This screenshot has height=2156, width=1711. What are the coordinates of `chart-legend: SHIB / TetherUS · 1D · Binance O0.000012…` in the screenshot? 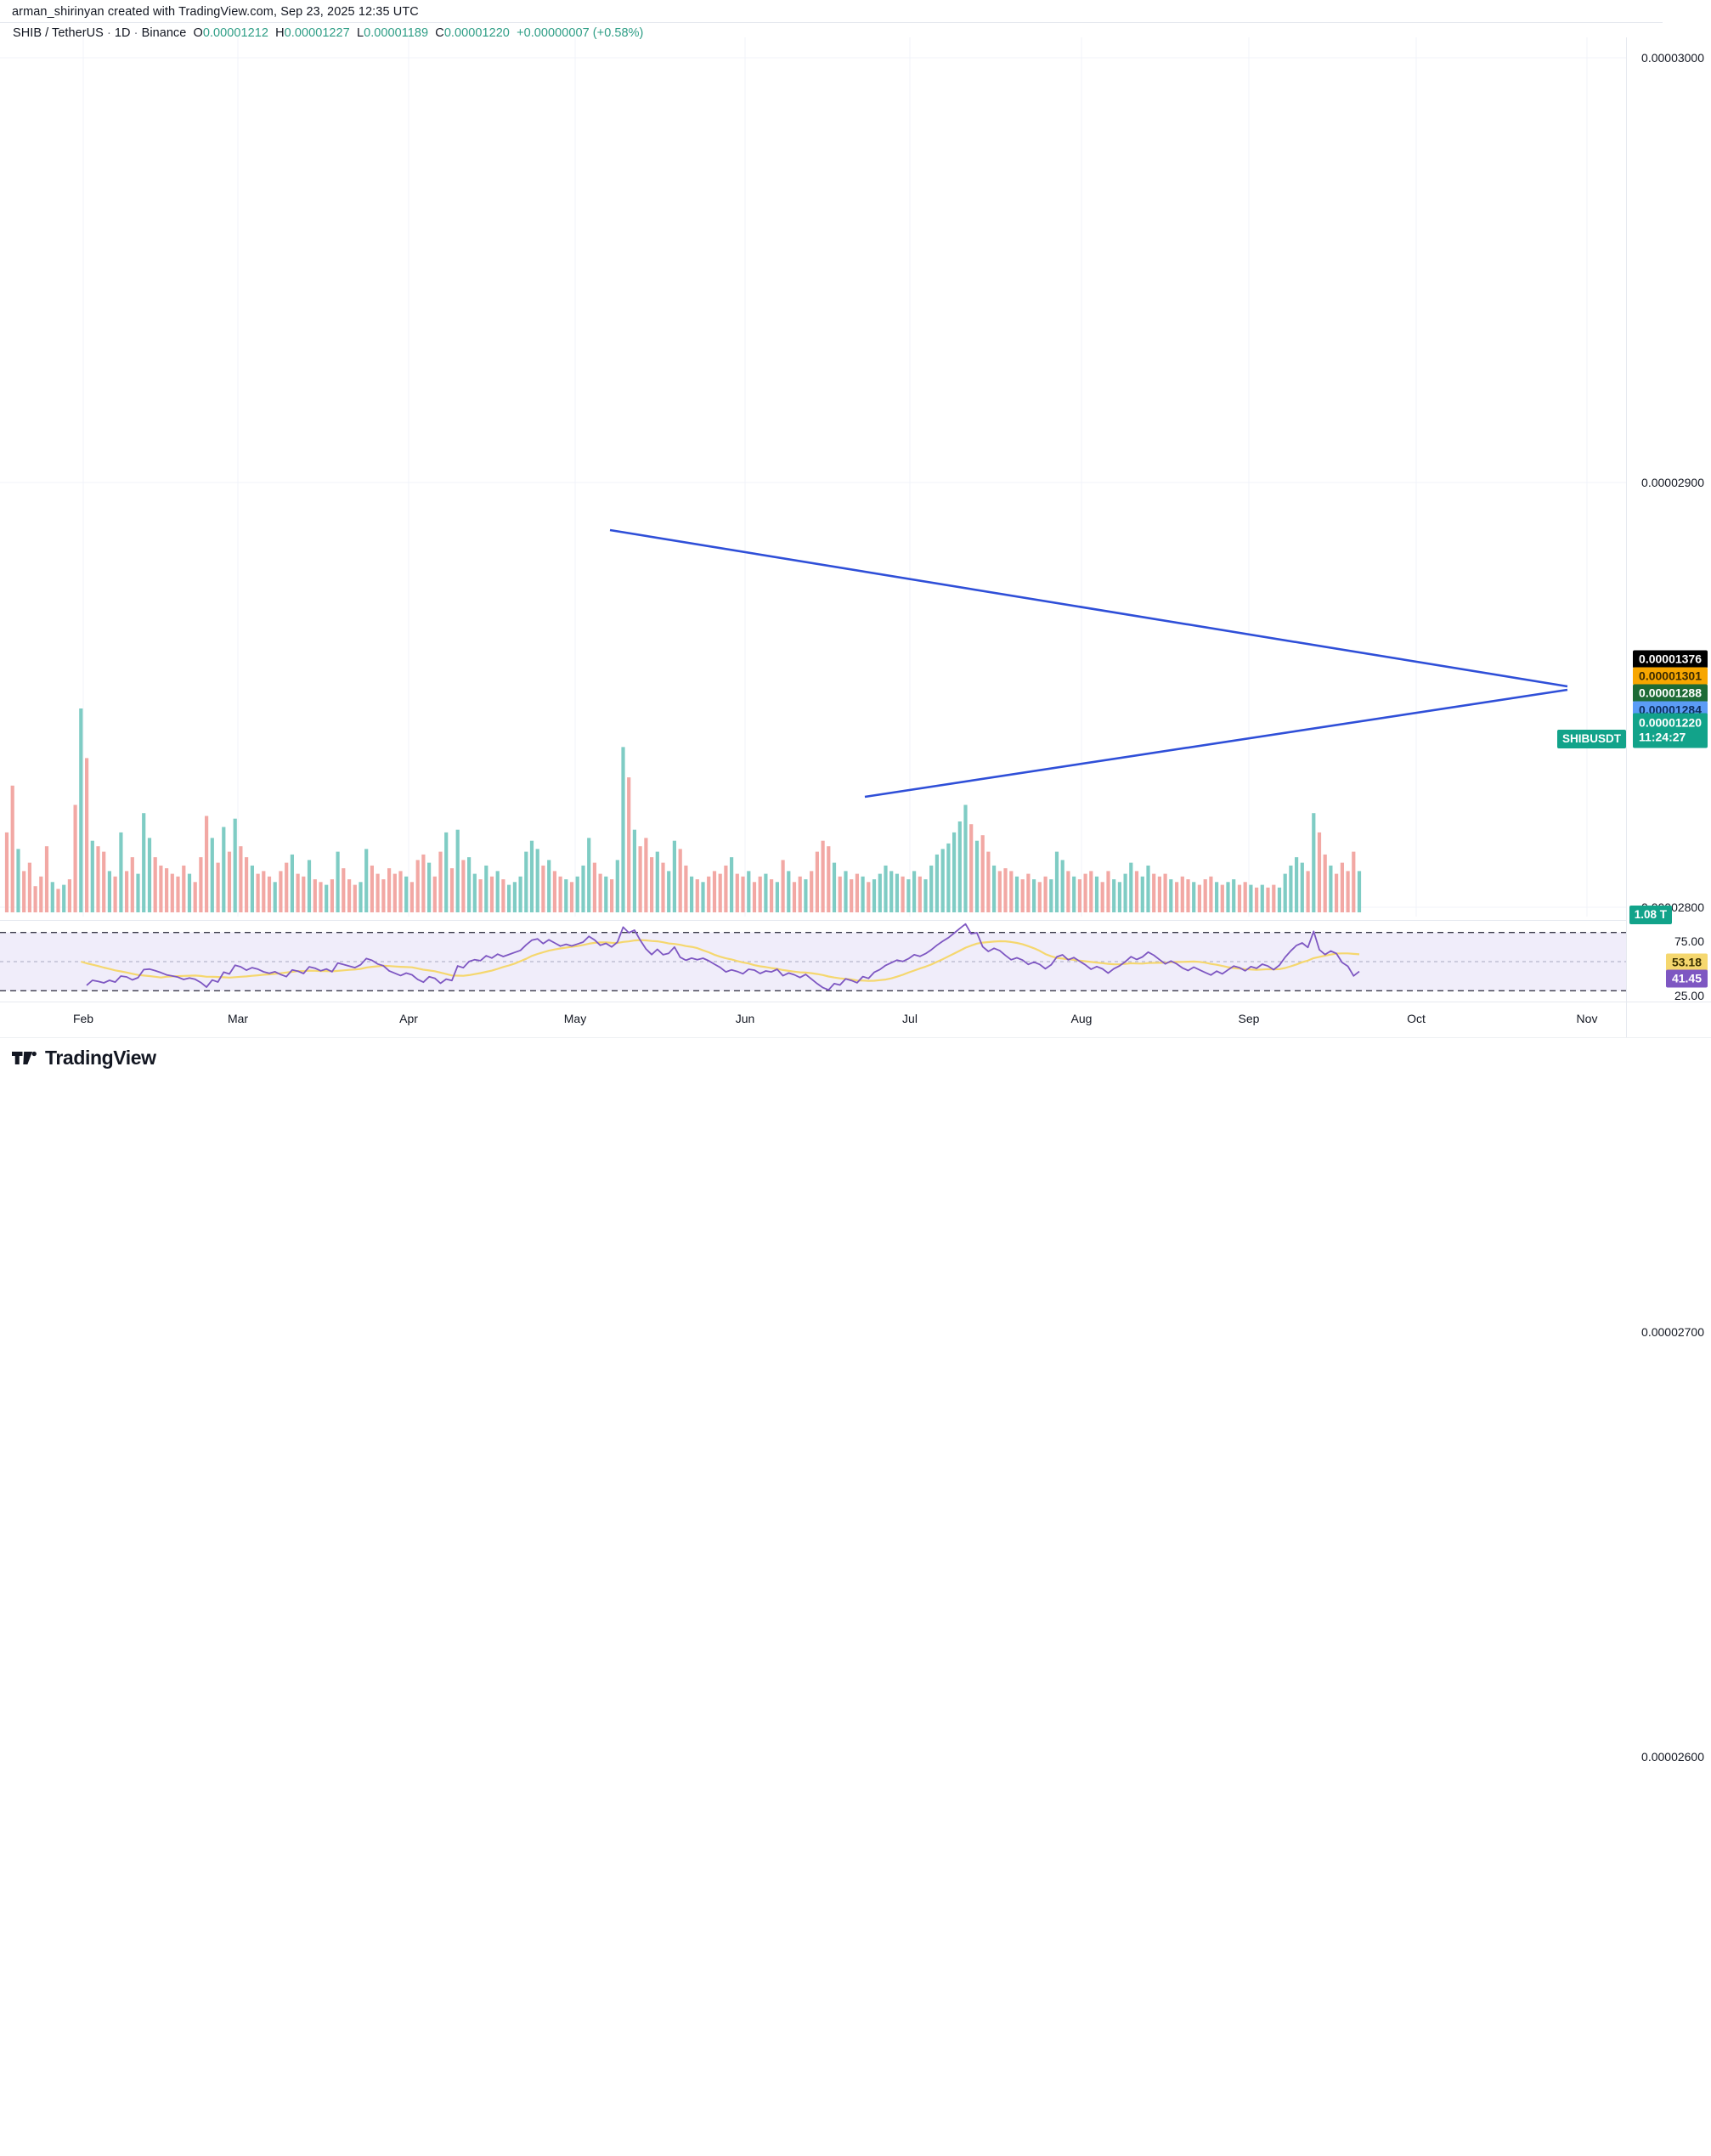 It's located at (328, 33).